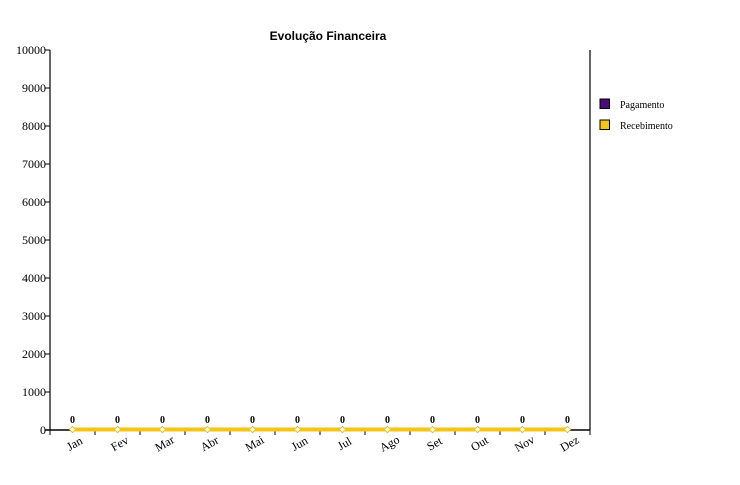 Image resolution: width=740 pixels, height=485 pixels. Describe the element at coordinates (164, 443) in the screenshot. I see `x-tick-label: Mar` at that location.